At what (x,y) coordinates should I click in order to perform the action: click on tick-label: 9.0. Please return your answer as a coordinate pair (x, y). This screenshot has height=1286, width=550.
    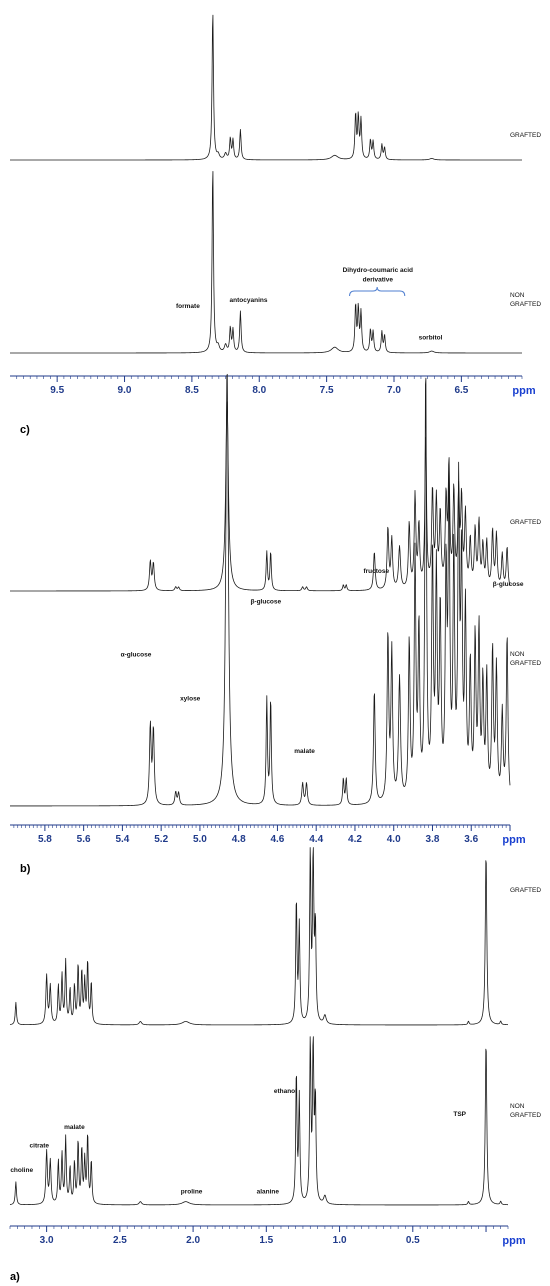
    Looking at the image, I should click on (125, 390).